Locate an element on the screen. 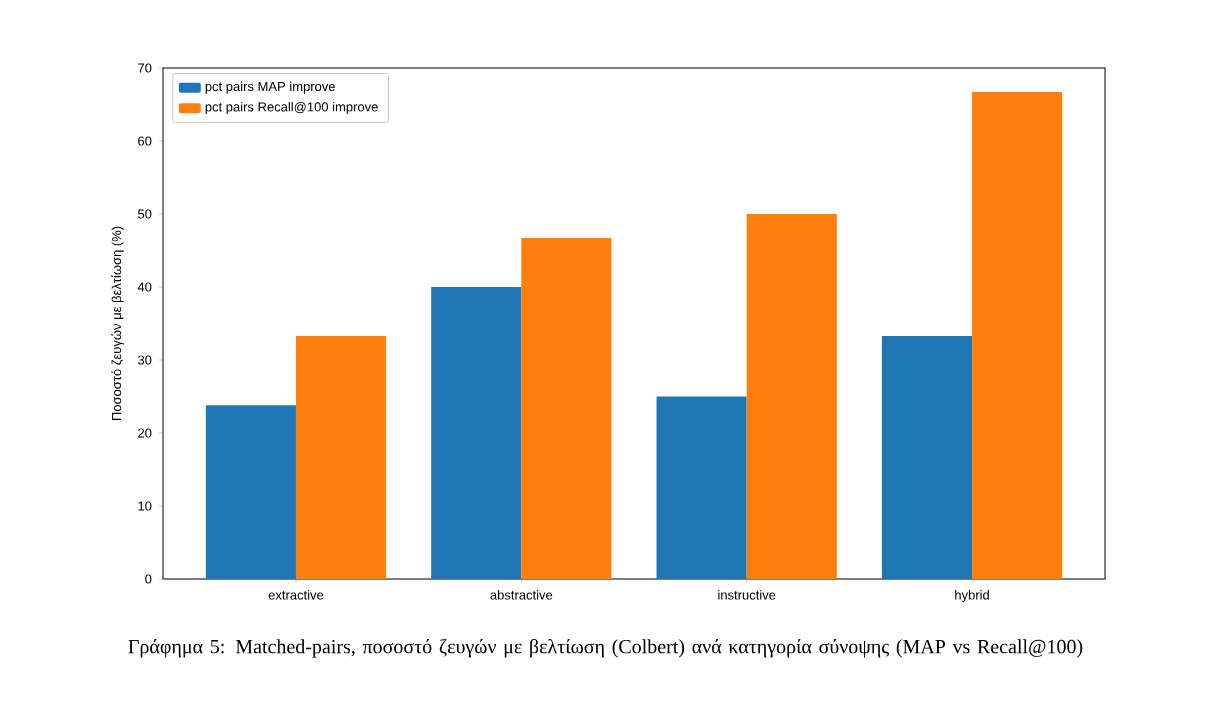 The image size is (1211, 714). y-axis-title: Ποσοστό ζευγών με βελτίωση (%) is located at coordinates (117, 323).